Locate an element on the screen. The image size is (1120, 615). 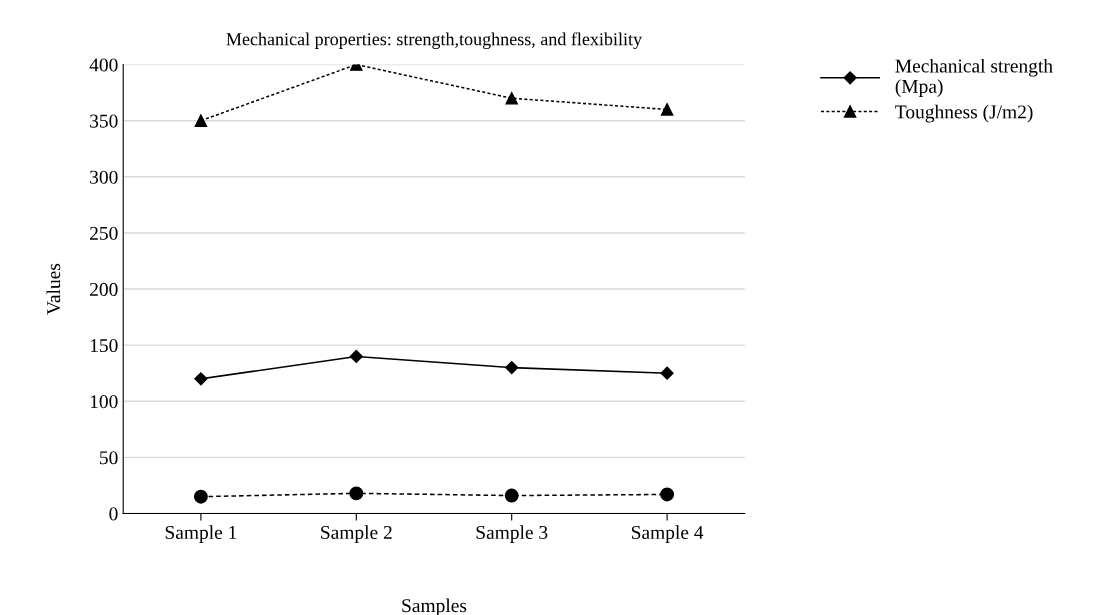
y-tick-label: 200 is located at coordinates (104, 289).